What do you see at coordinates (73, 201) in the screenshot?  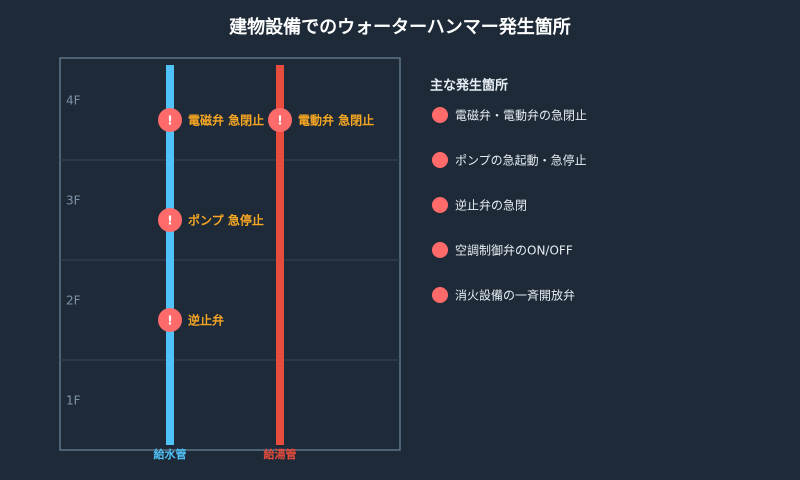 I see `floor-label: 3F` at bounding box center [73, 201].